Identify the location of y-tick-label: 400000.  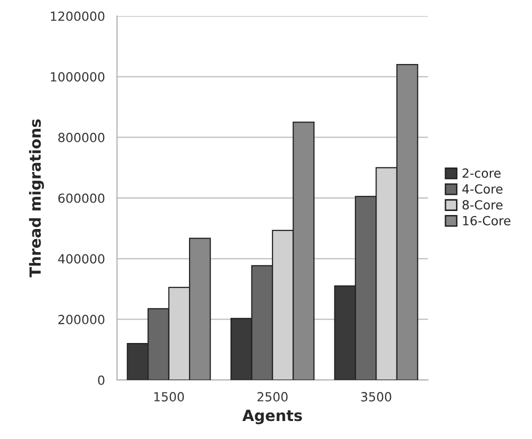
(81, 259).